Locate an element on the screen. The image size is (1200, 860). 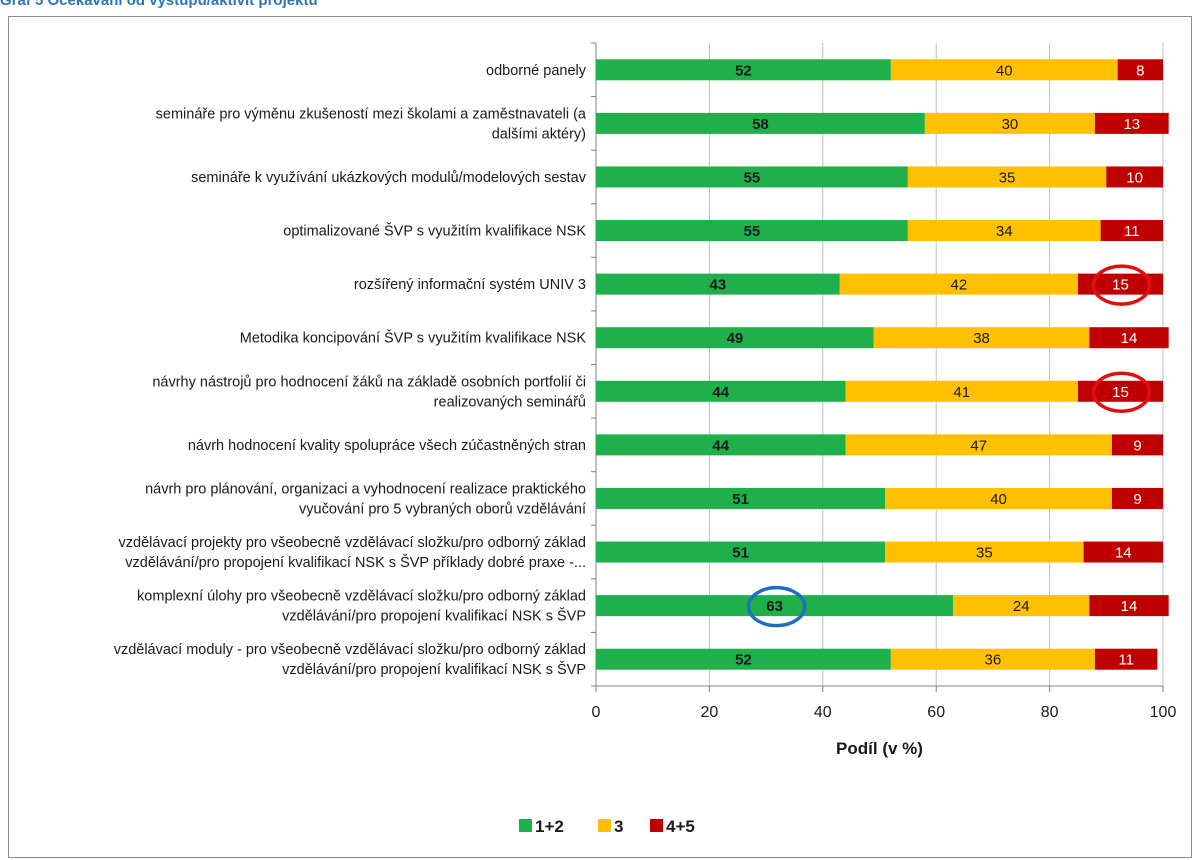
legend-label: 1+2 is located at coordinates (549, 826).